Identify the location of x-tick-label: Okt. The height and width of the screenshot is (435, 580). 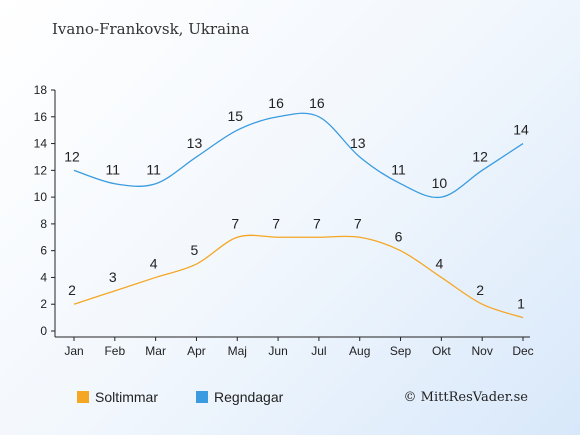
(441, 351).